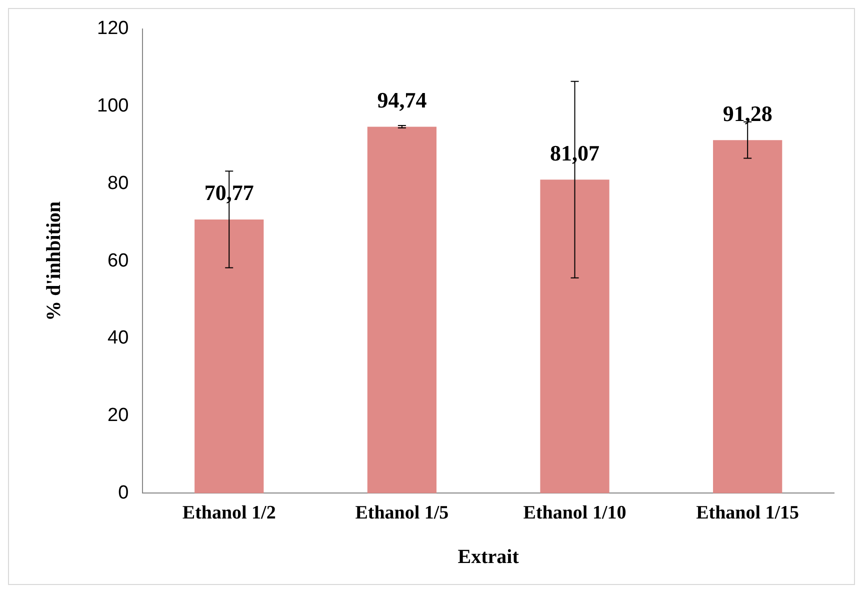 Image resolution: width=861 pixels, height=591 pixels. I want to click on y-tick-label: 100, so click(113, 106).